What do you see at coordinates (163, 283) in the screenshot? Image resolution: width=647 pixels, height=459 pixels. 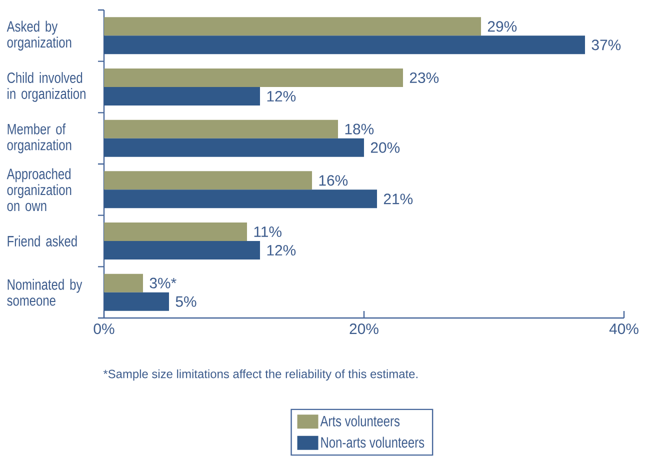 I see `data-label: 3%*` at bounding box center [163, 283].